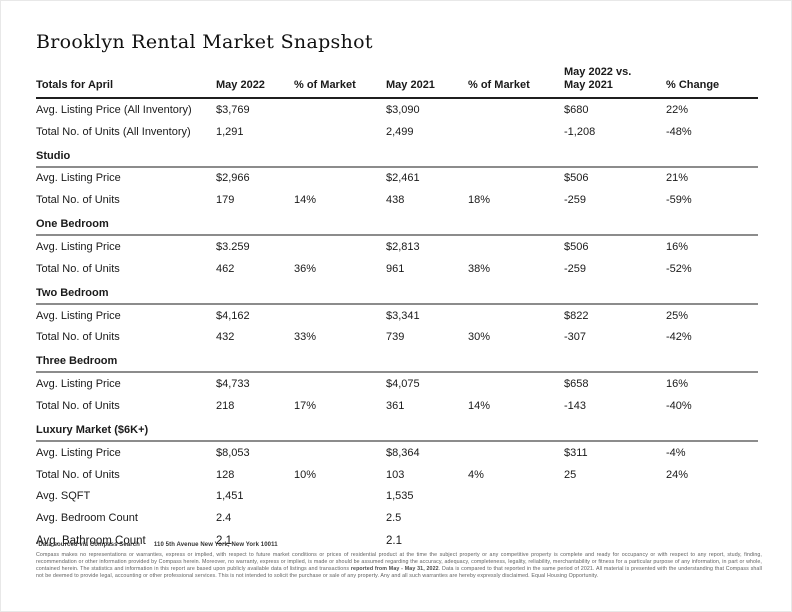 The width and height of the screenshot is (792, 612). What do you see at coordinates (403, 109) in the screenshot?
I see `cell-value: $3,090` at bounding box center [403, 109].